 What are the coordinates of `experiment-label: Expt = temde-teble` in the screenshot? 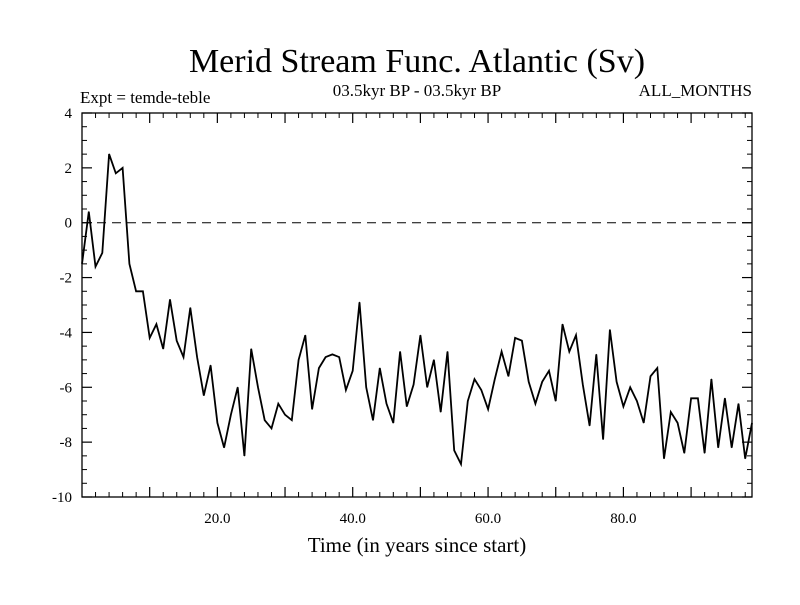 It's located at (145, 97).